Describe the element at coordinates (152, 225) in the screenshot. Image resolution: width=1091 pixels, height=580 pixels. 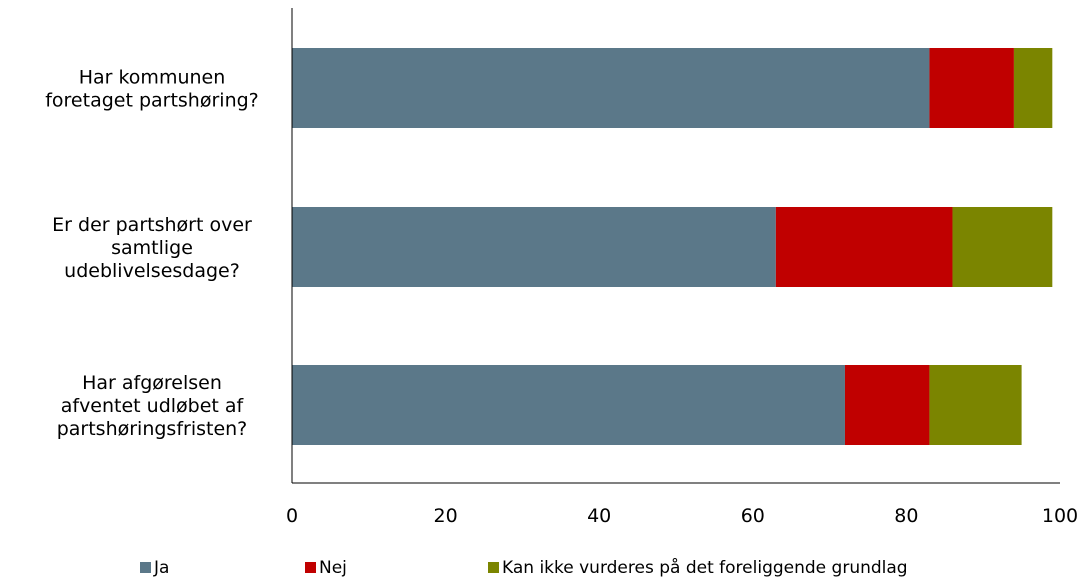
I see `category-label: Er der partshørt over` at that location.